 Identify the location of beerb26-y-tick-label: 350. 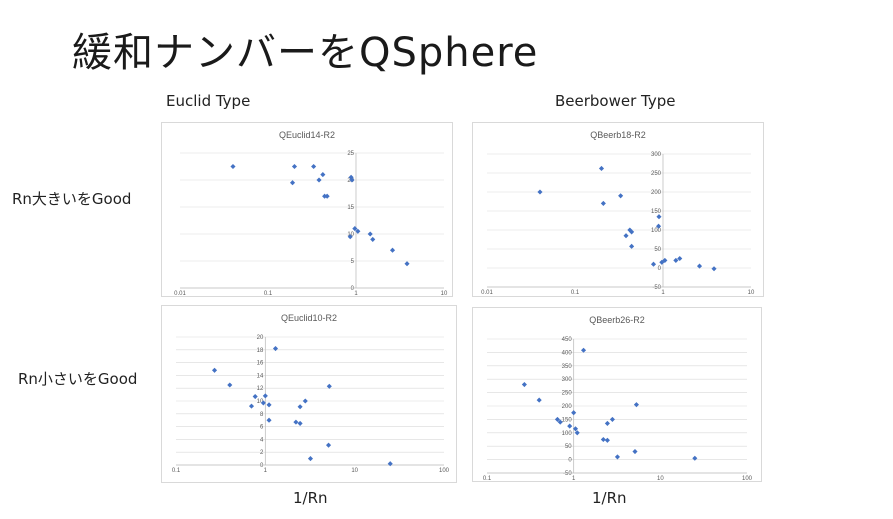
(567, 367).